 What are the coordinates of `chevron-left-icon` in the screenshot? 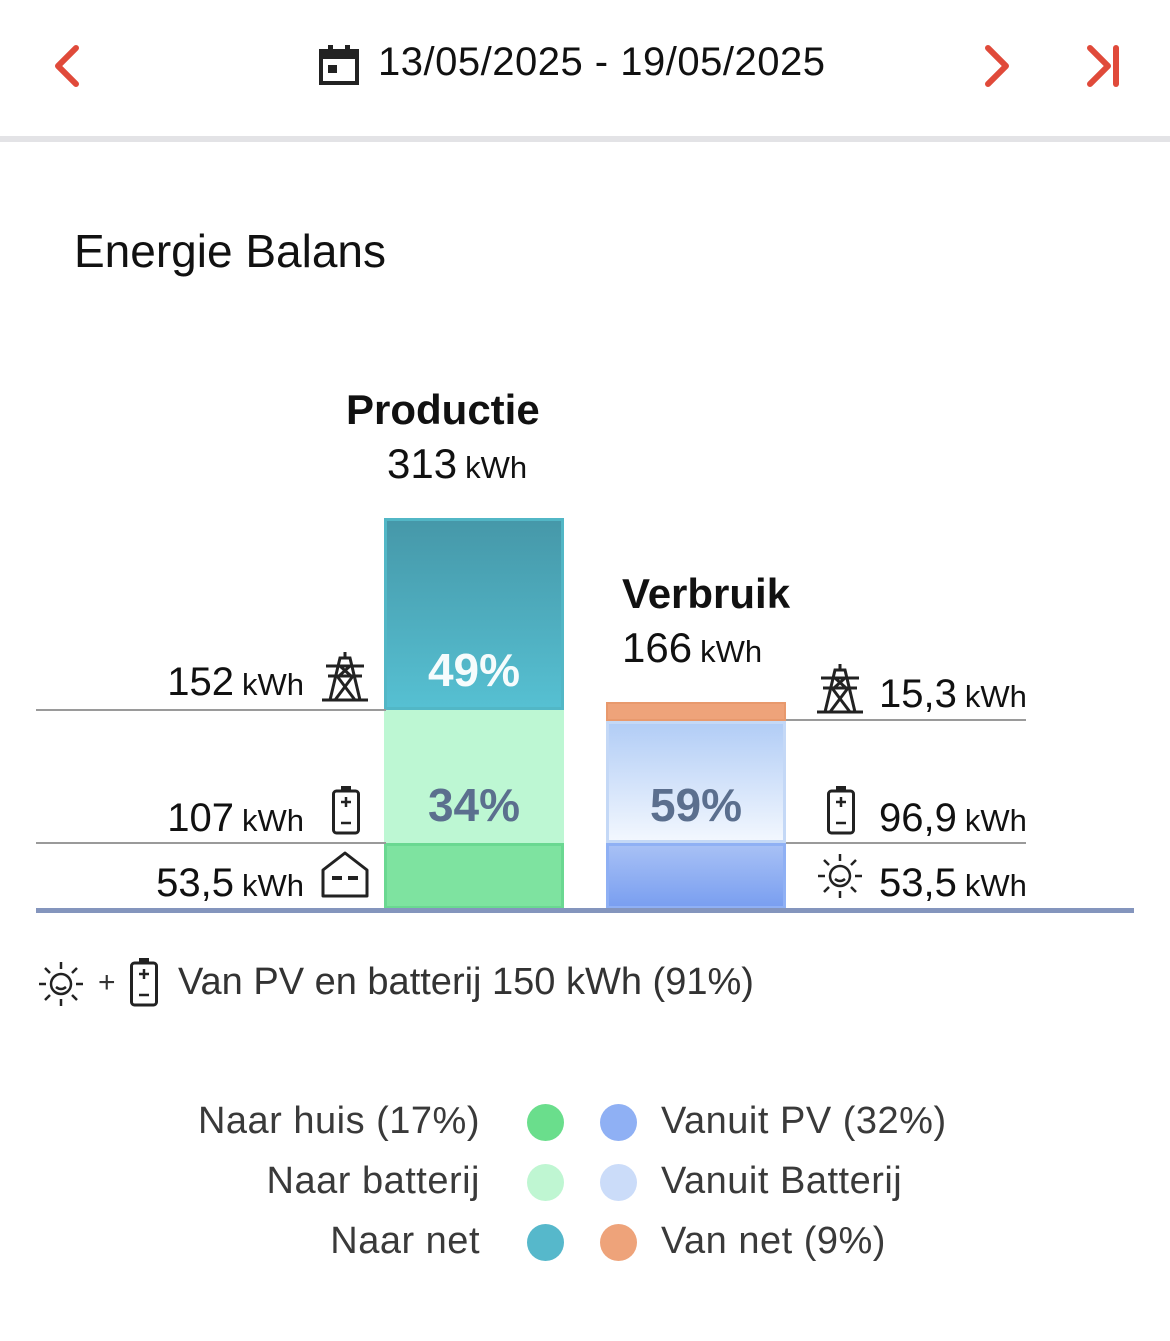 It's located at (67, 66).